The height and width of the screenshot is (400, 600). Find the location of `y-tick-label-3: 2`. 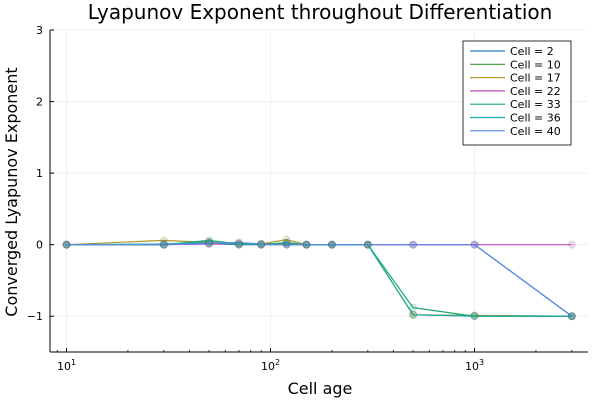

y-tick-label-3: 2 is located at coordinates (39, 102).